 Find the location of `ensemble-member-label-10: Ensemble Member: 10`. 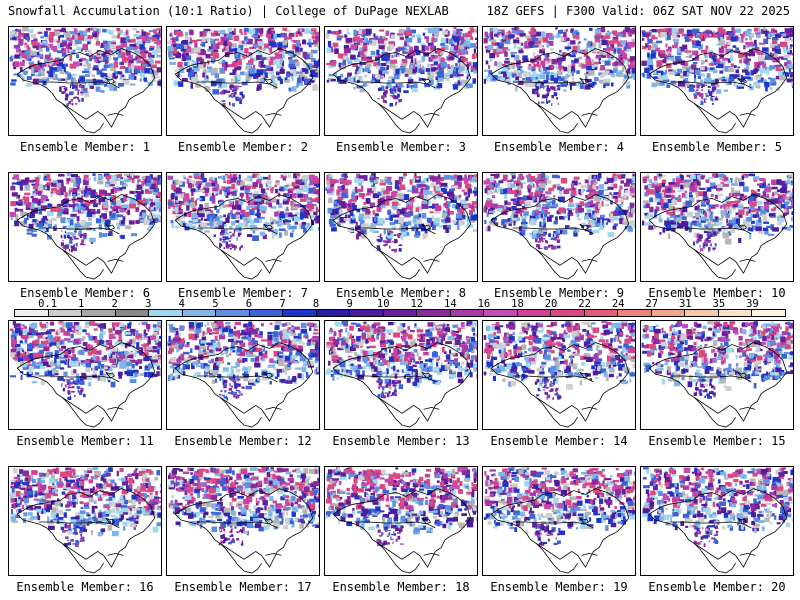

ensemble-member-label-10: Ensemble Member: 10 is located at coordinates (717, 293).